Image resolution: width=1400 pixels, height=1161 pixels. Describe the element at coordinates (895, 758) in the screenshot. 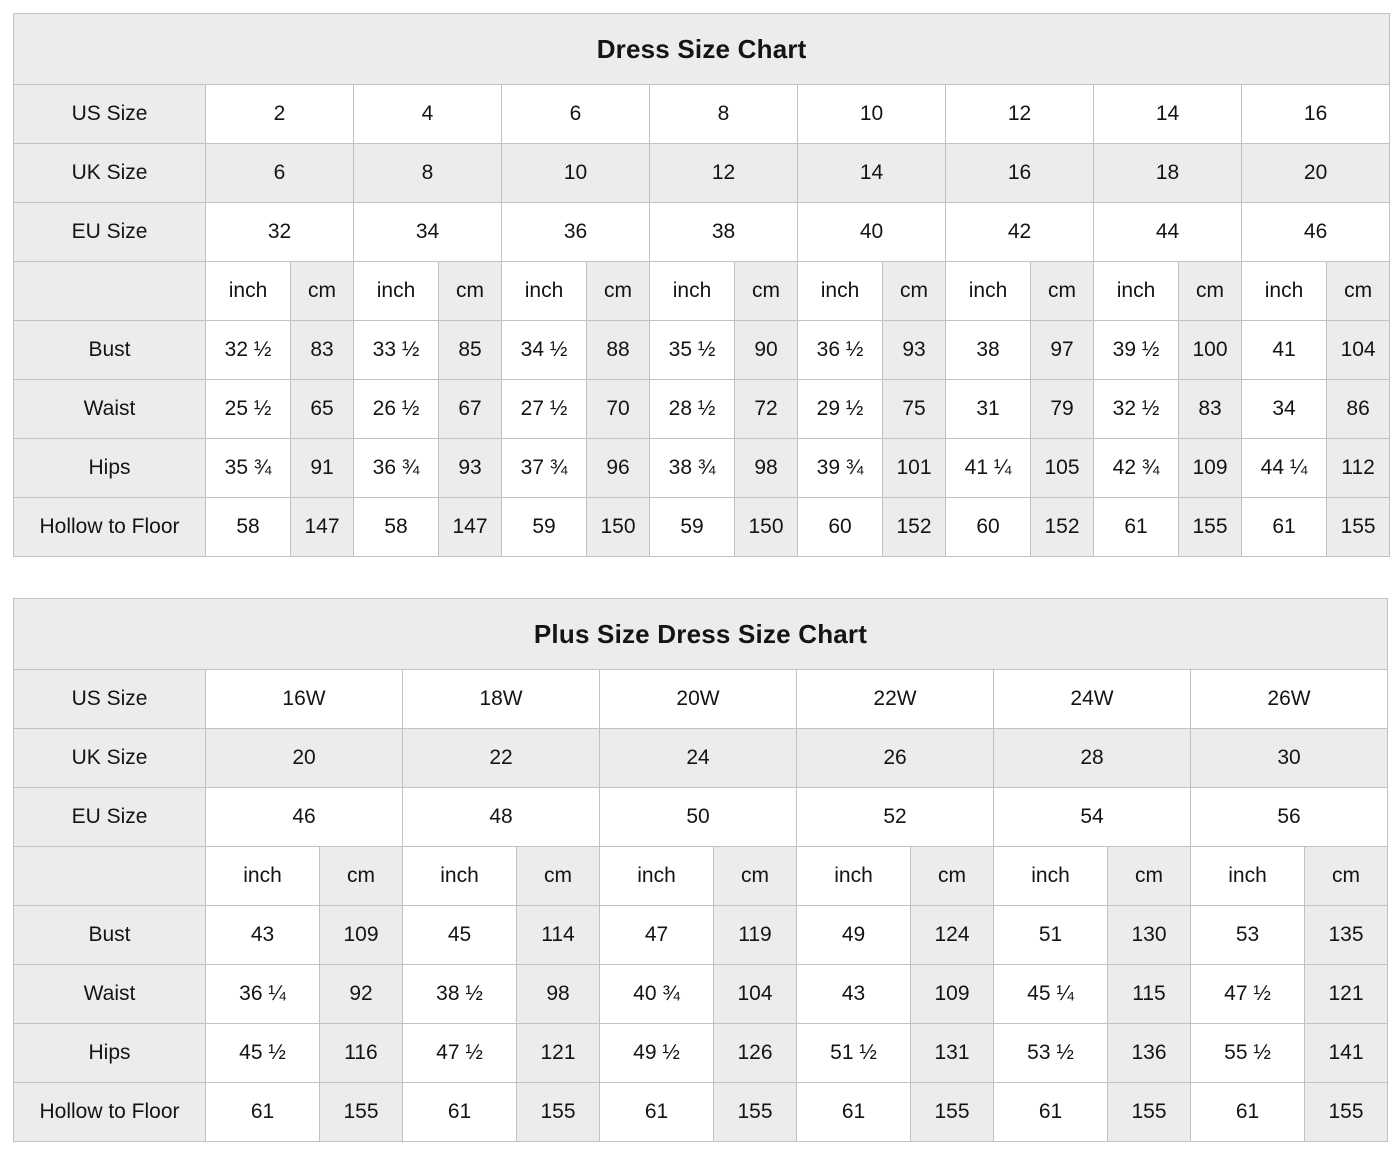

I see `uk-size-value: 26` at that location.